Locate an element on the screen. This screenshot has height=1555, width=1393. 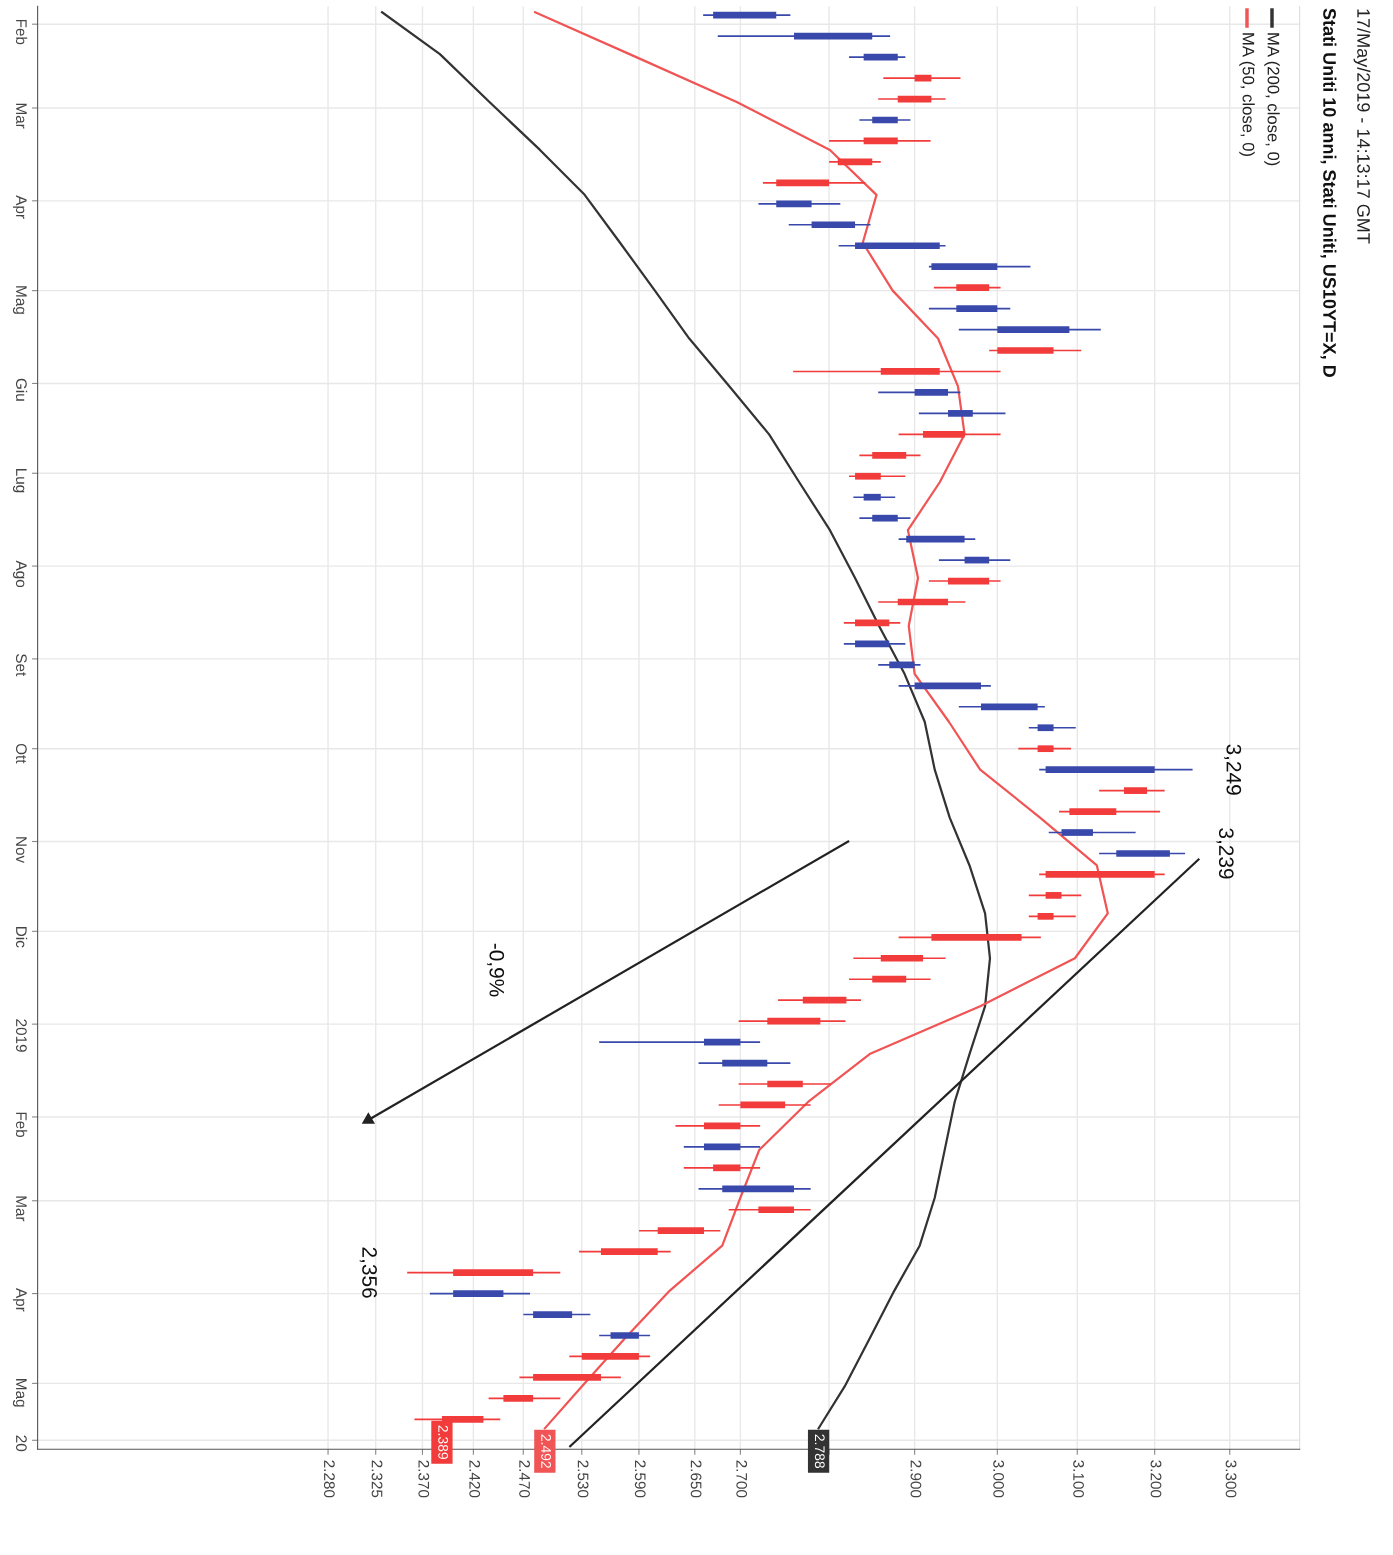
text: 17/May/2019 - 14:13:17 GMT is located at coordinates (1362, 126).